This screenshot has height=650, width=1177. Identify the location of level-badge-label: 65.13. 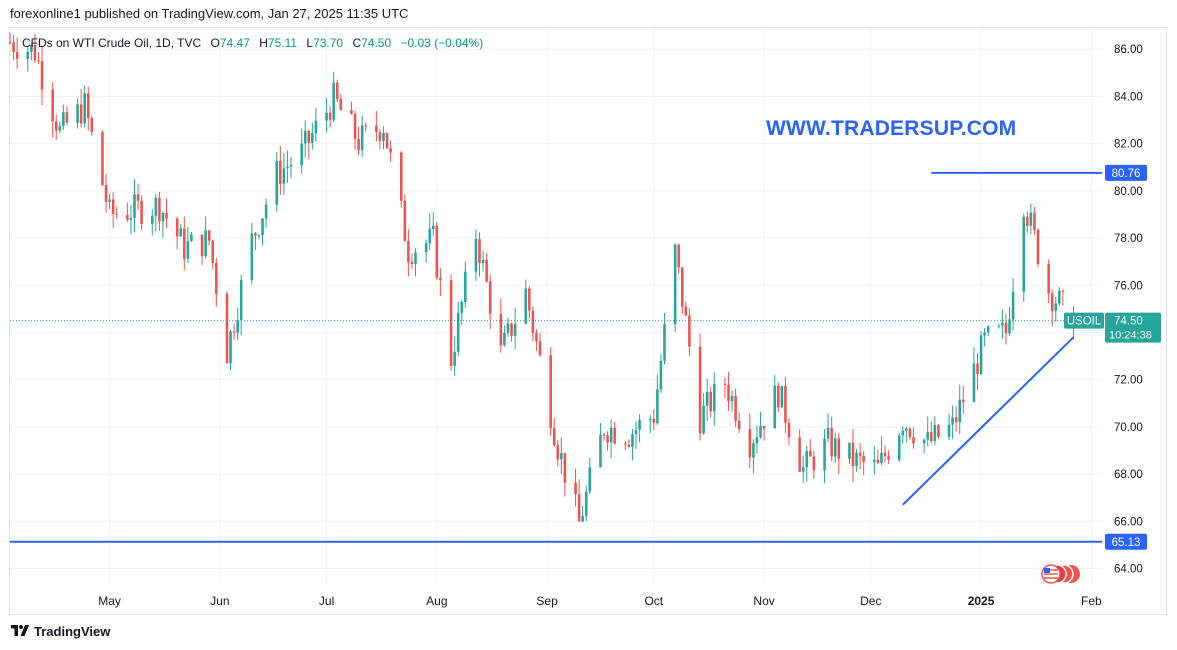
(1126, 543).